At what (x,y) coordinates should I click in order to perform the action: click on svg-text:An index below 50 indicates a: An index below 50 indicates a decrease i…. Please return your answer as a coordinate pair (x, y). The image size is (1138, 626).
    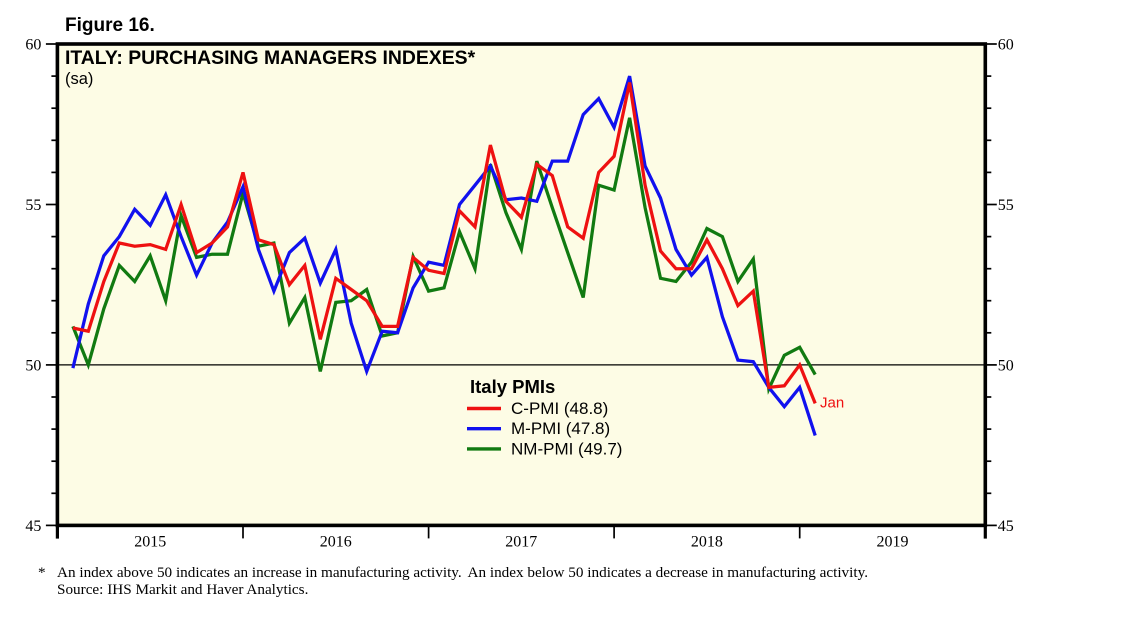
    Looking at the image, I should click on (668, 572).